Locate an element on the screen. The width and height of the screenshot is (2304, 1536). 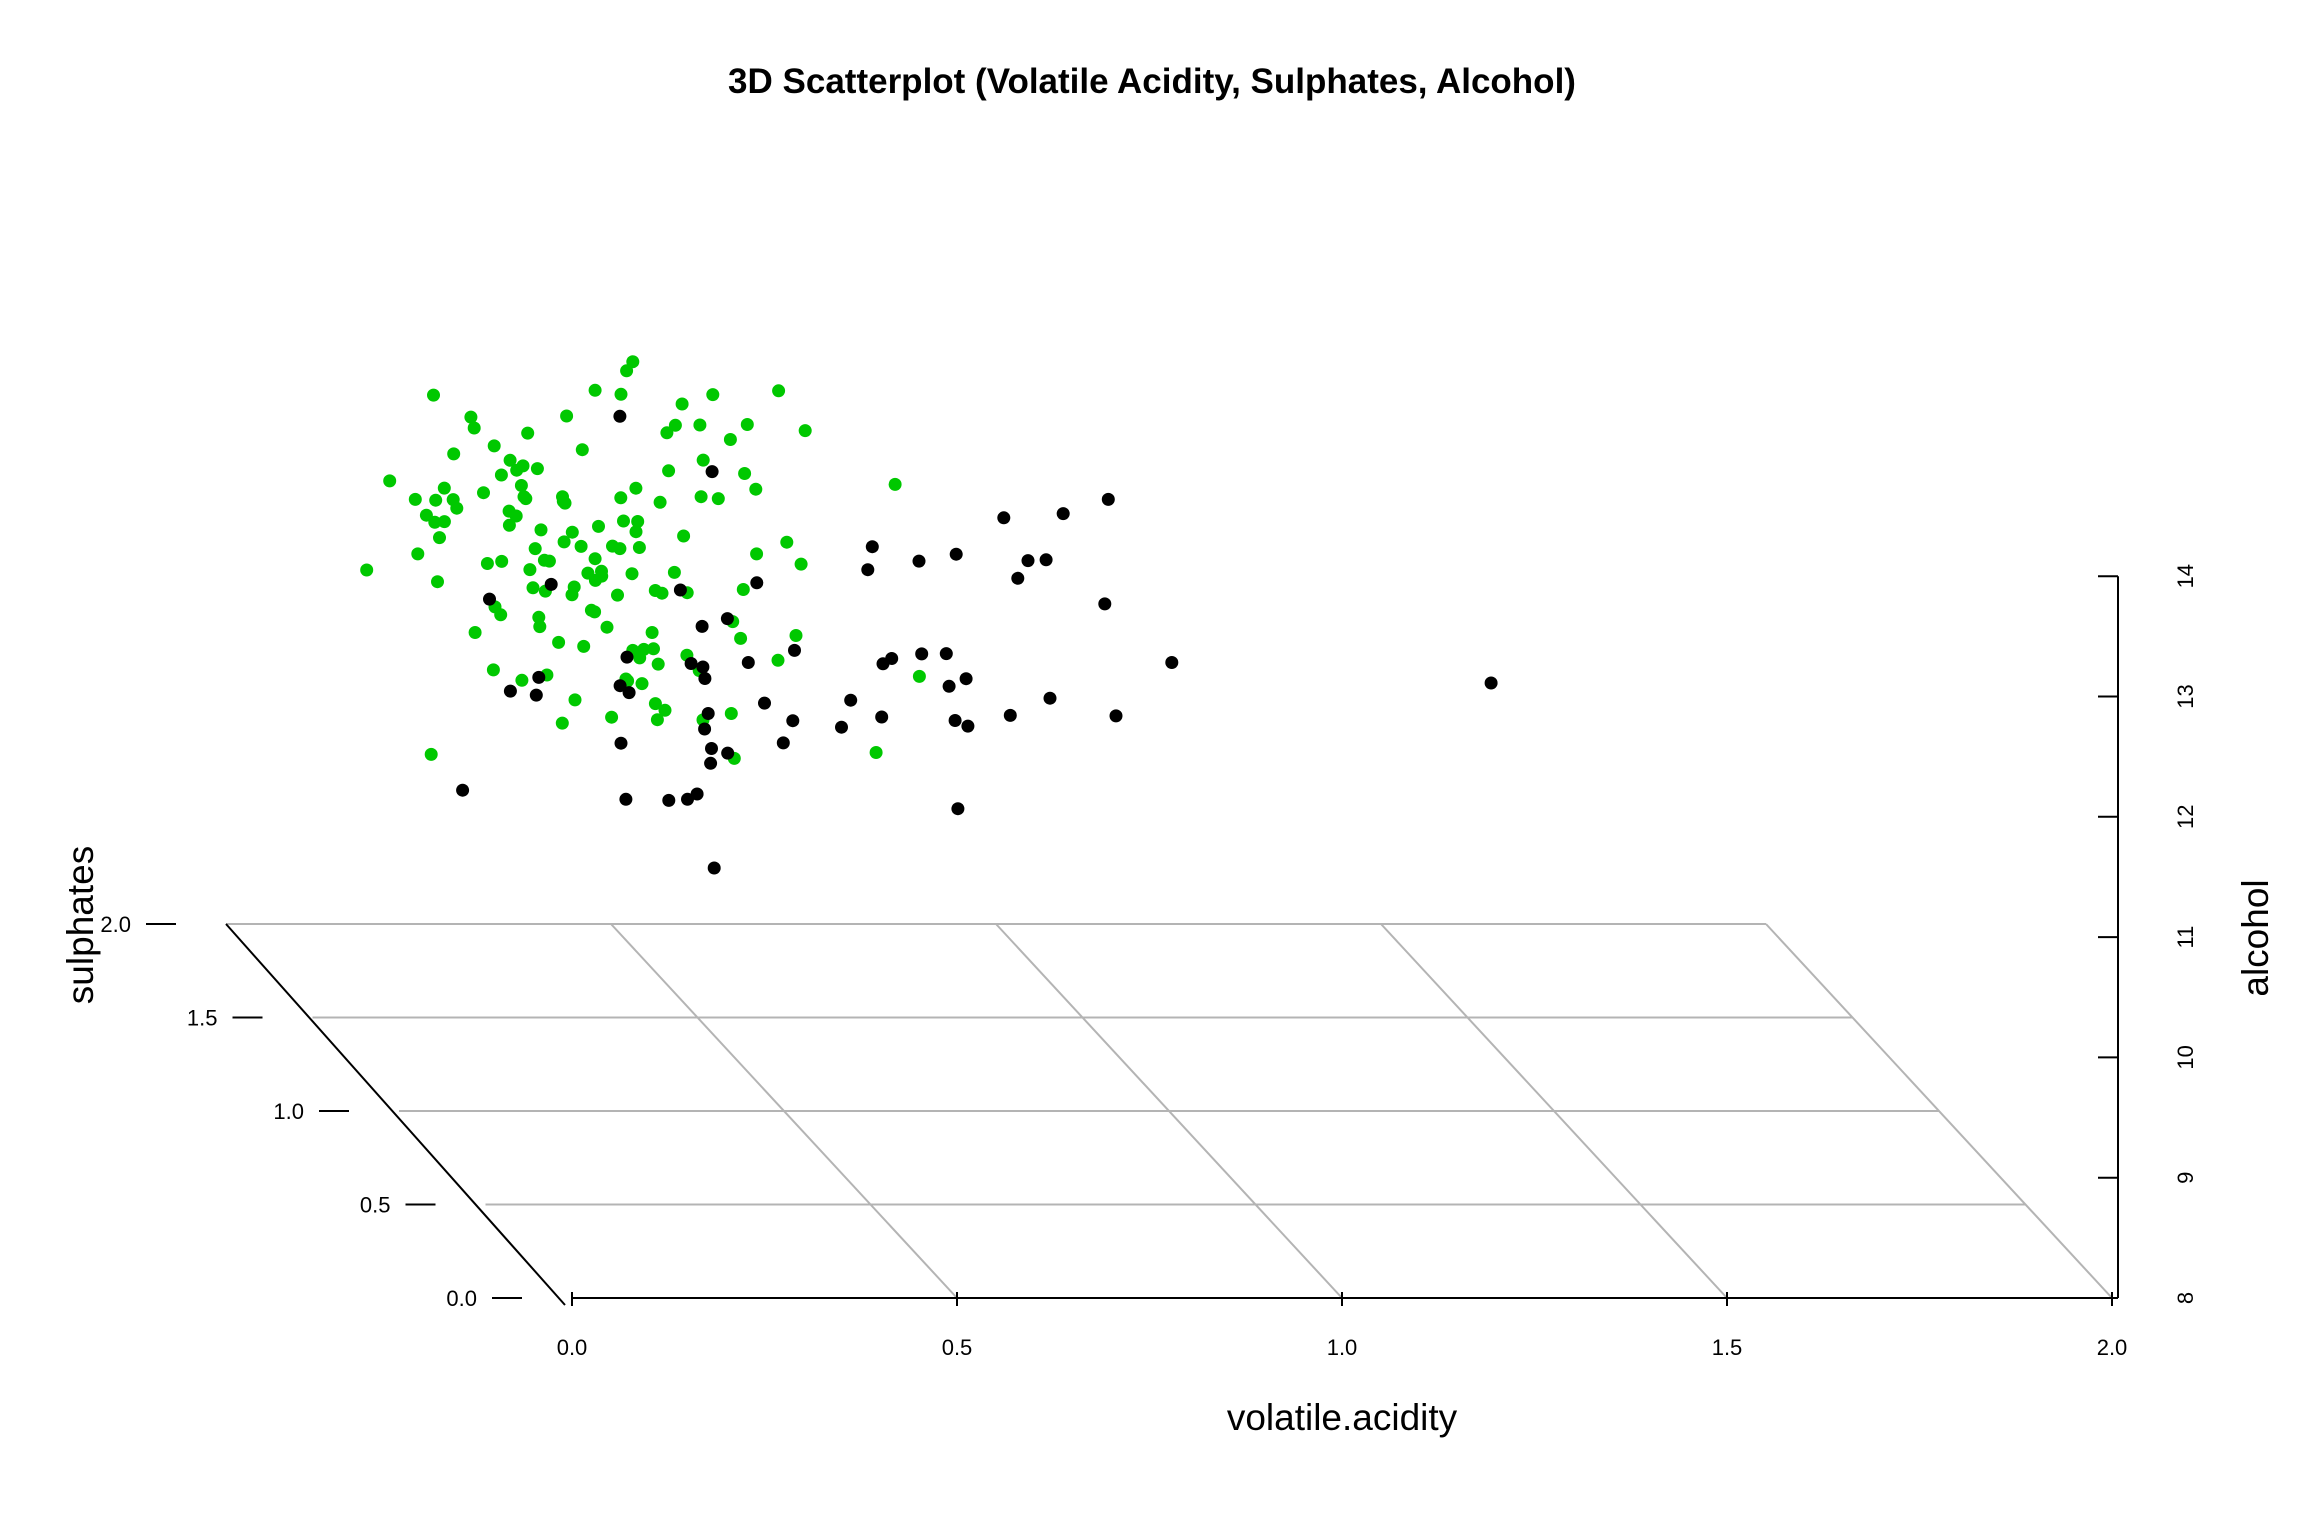
y-tick-label: 2.0 is located at coordinates (115, 924).